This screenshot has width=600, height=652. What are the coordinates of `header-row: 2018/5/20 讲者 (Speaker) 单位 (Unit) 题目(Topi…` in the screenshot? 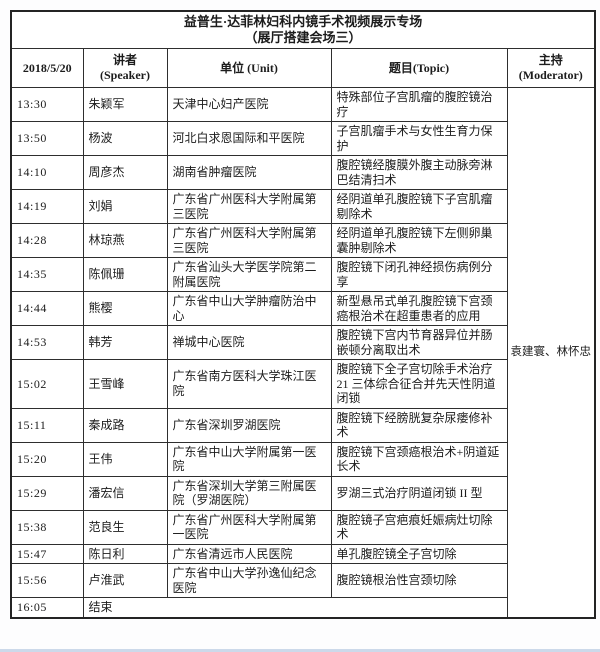 It's located at (303, 68).